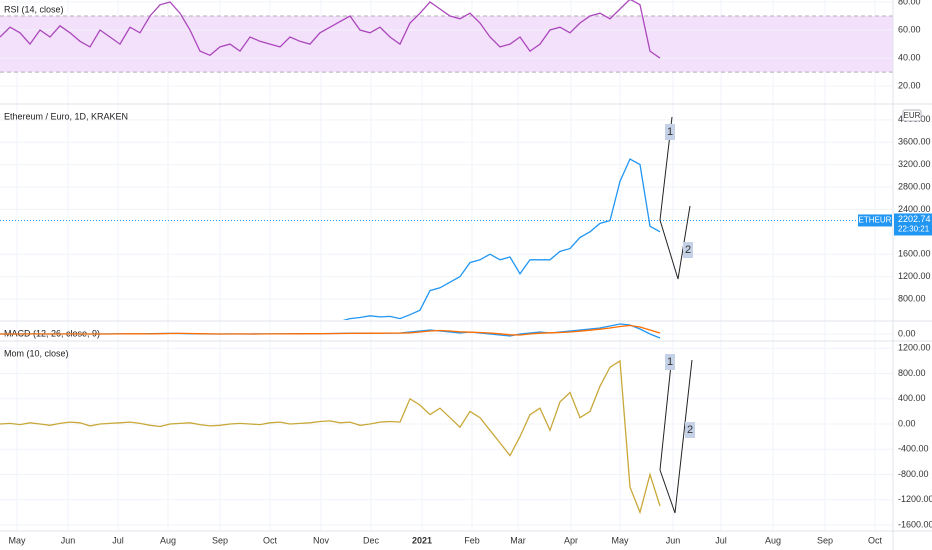  What do you see at coordinates (914, 209) in the screenshot?
I see `y-tick-label: 2400.00` at bounding box center [914, 209].